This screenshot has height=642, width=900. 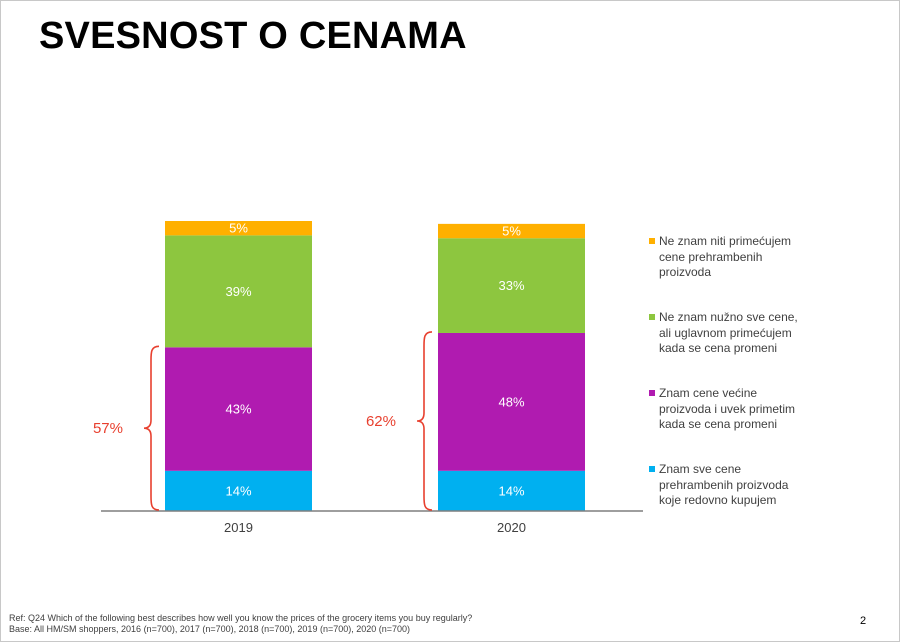 What do you see at coordinates (238, 527) in the screenshot?
I see `category-label: 2019` at bounding box center [238, 527].